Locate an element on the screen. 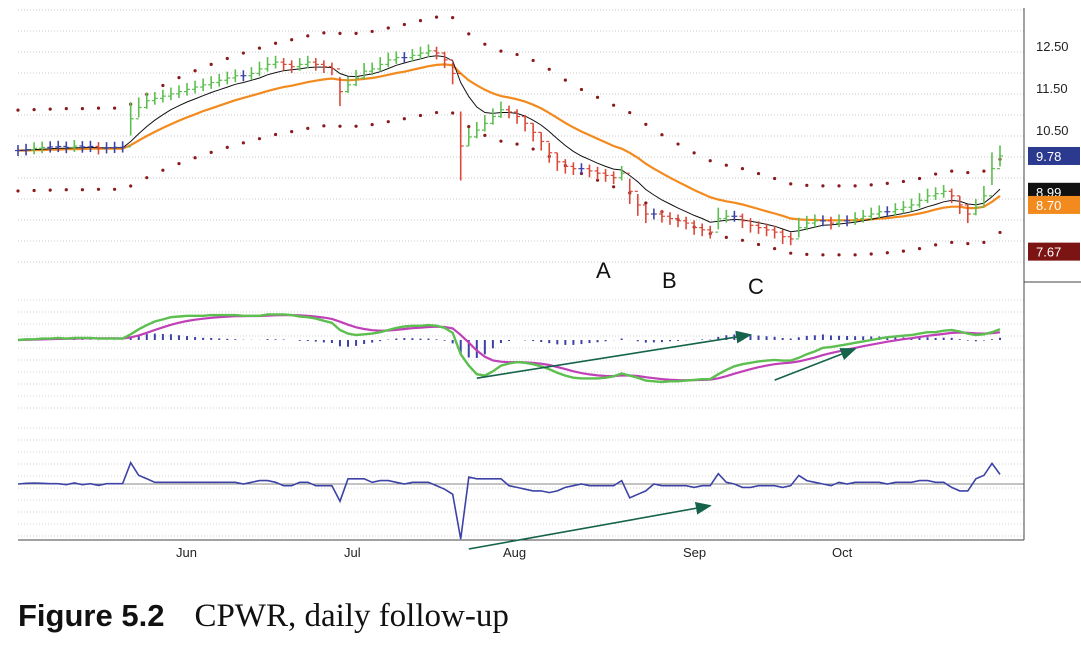  force-index-pane is located at coordinates (520, 500).